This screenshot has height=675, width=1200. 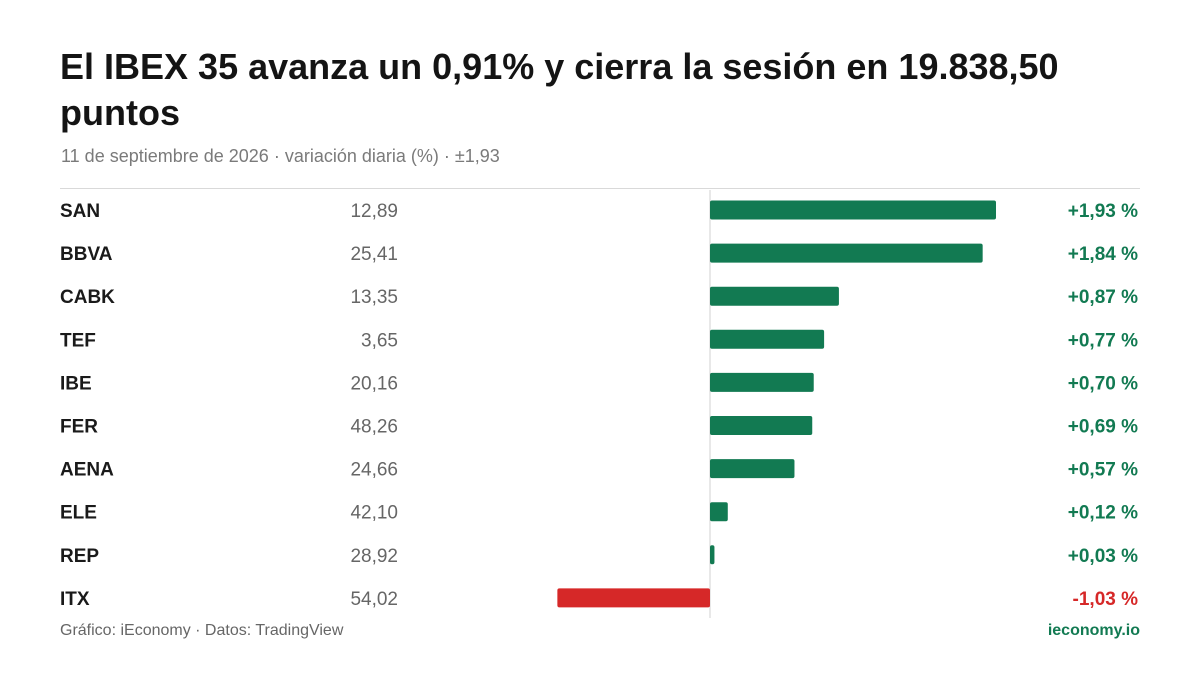 I want to click on ticker-label: IBE, so click(x=76, y=383).